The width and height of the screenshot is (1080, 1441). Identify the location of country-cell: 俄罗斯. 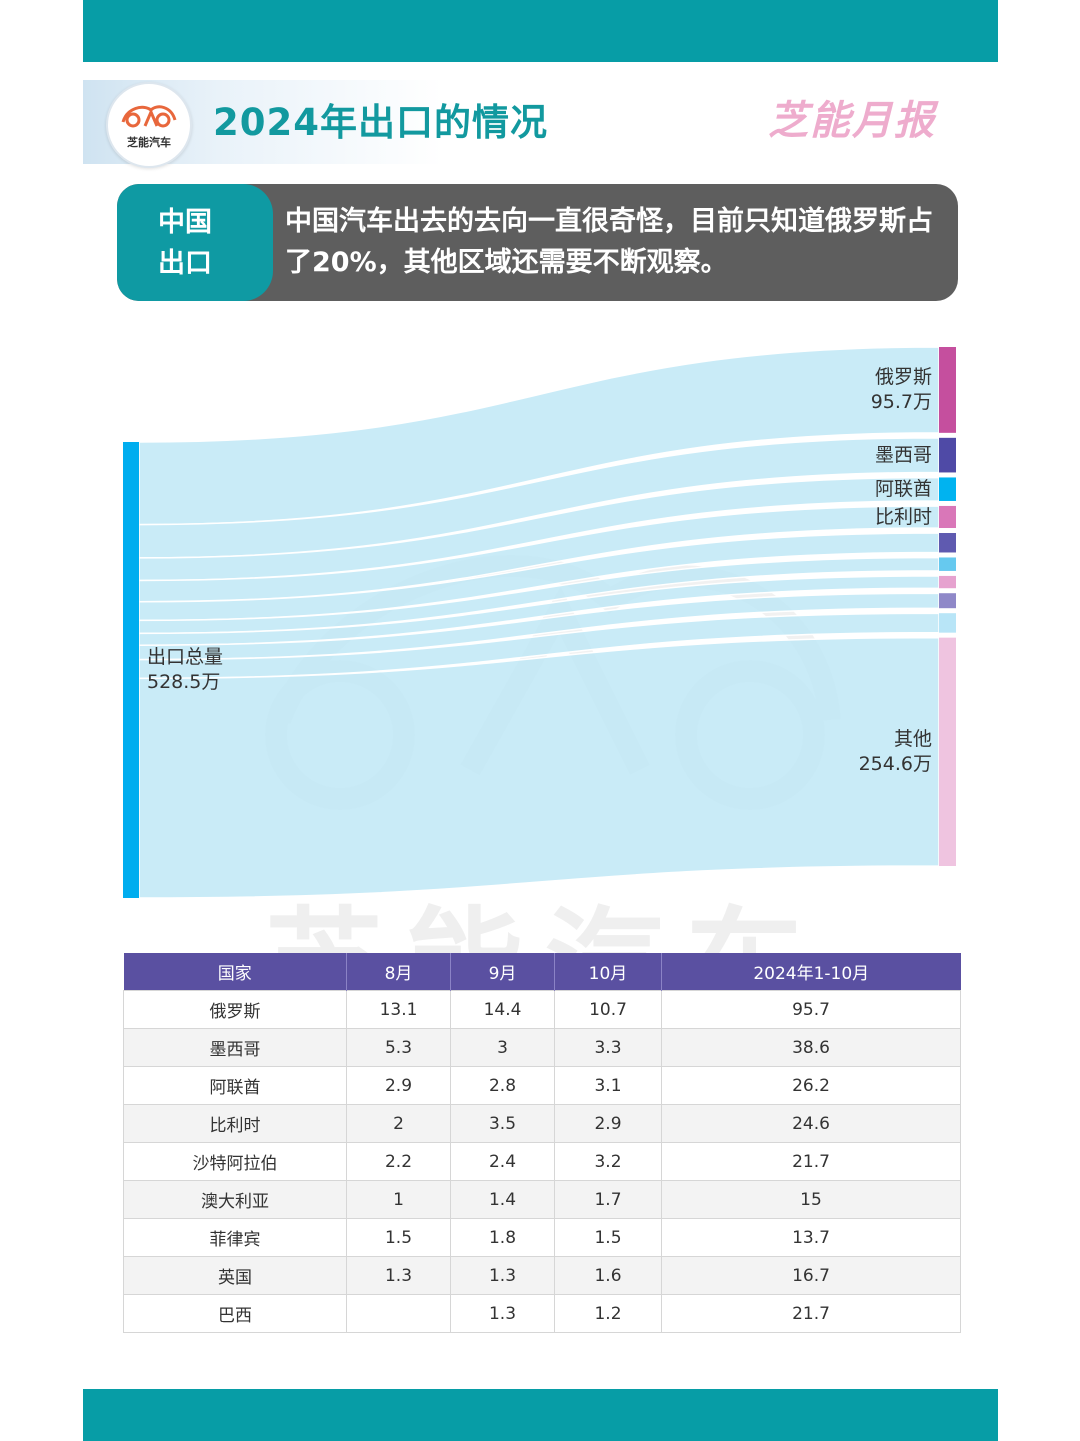
(235, 1009).